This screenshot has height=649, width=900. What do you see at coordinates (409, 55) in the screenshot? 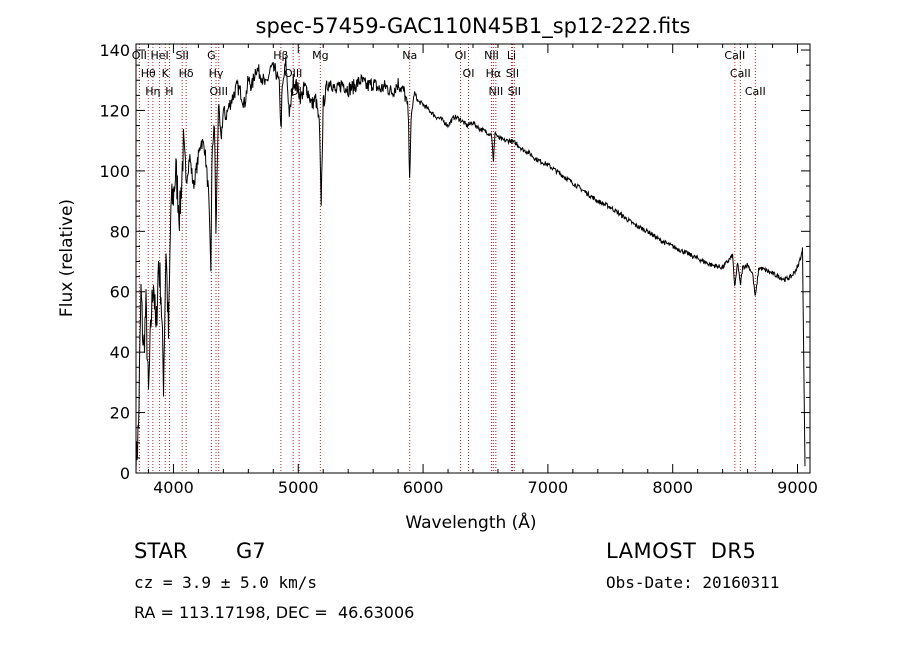
I see `line-marker-label: Na` at bounding box center [409, 55].